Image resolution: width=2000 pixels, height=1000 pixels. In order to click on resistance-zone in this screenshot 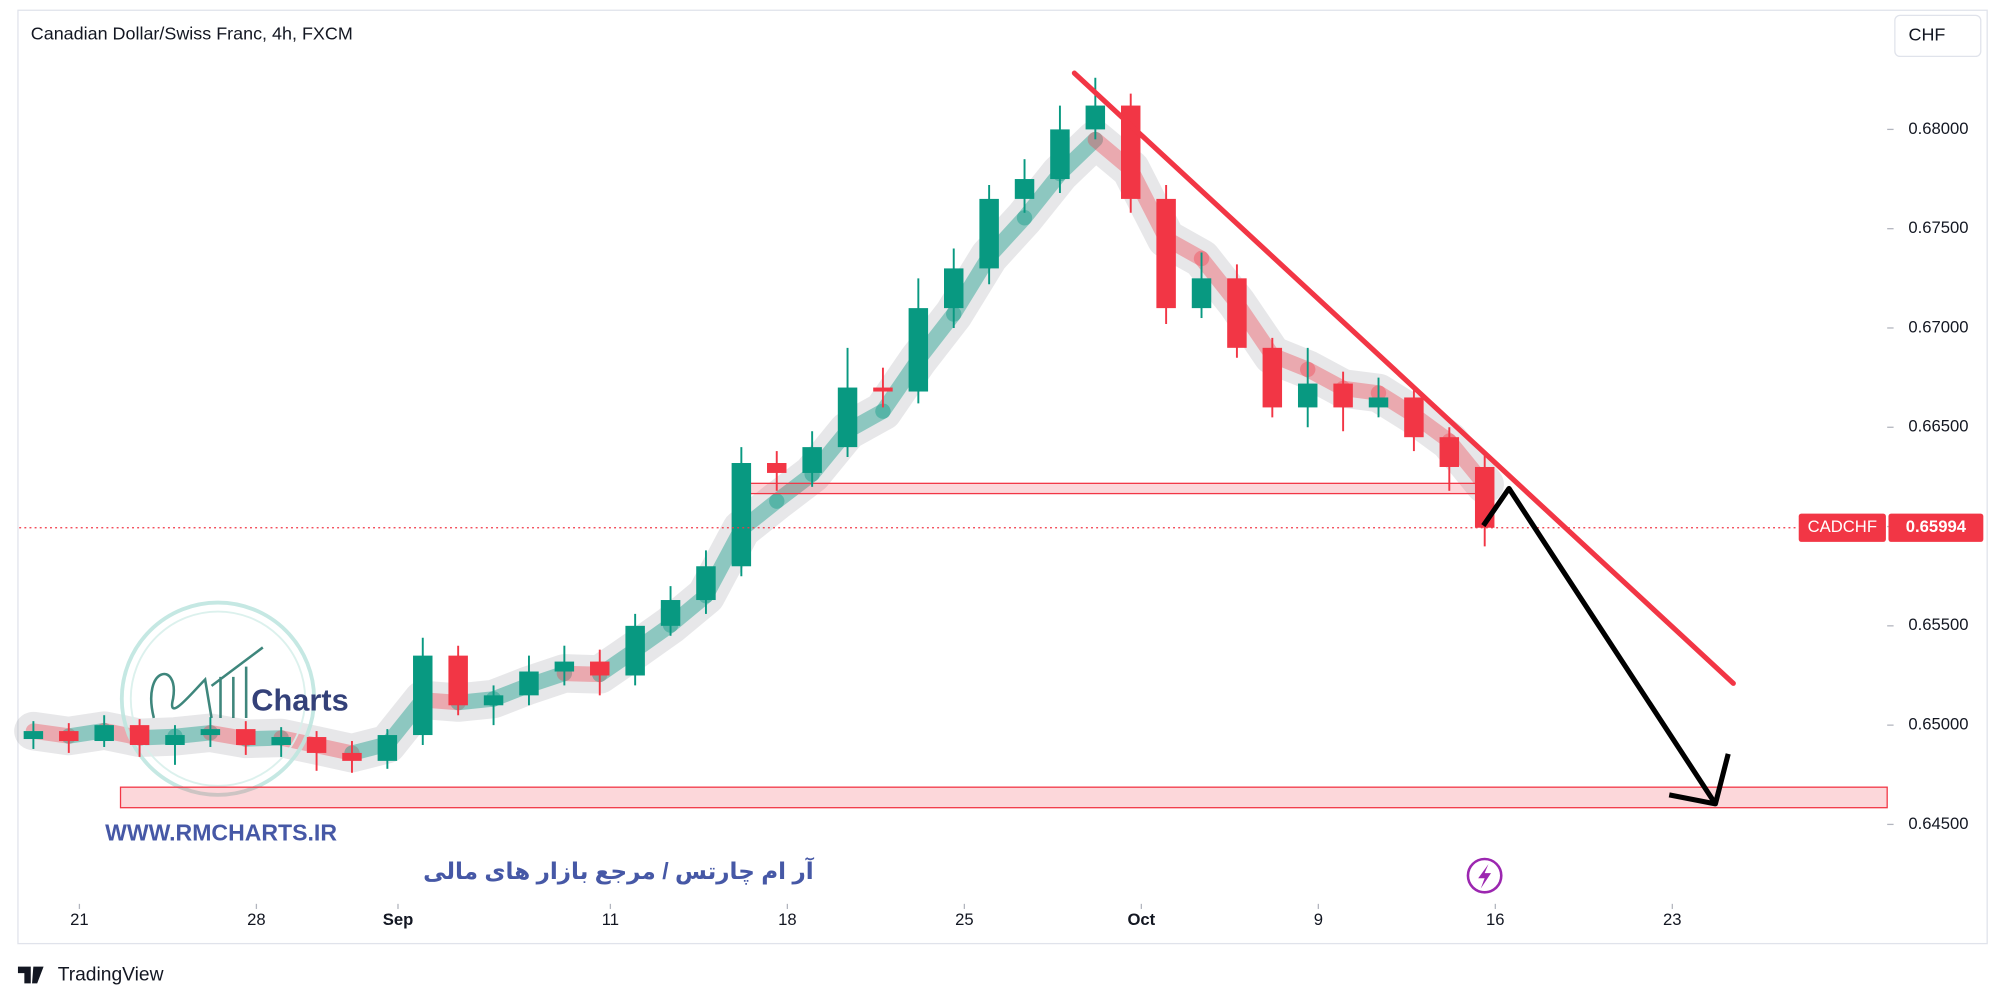, I will do `click(1117, 488)`.